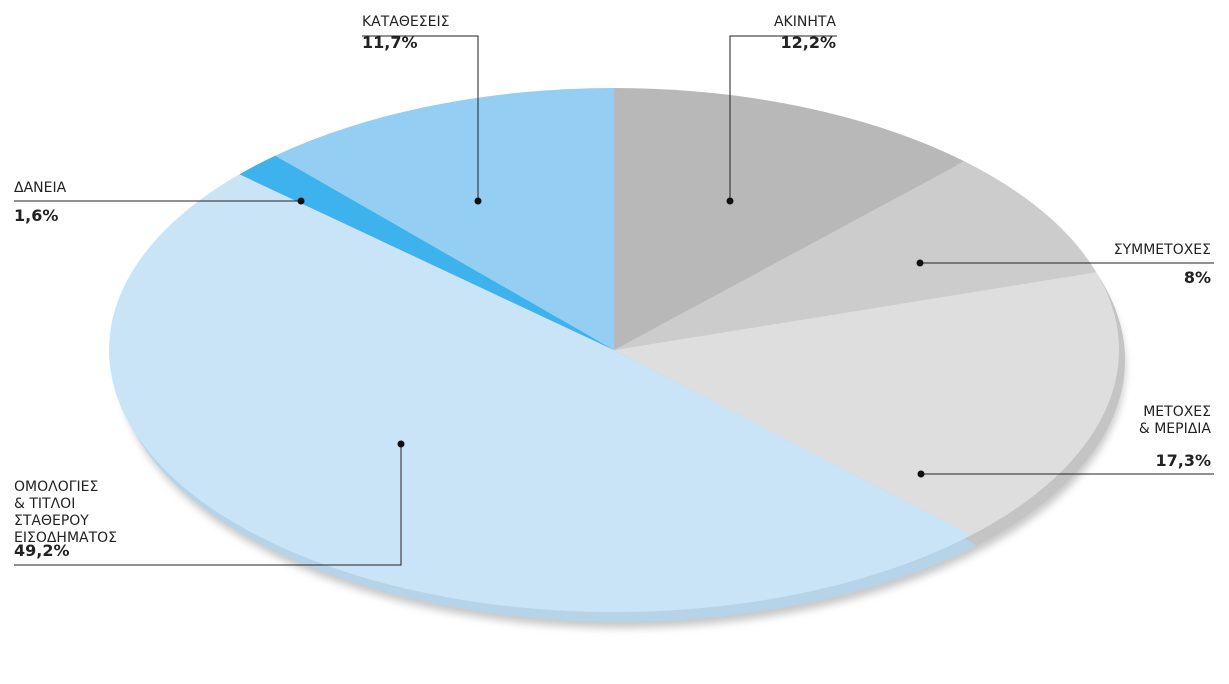 The height and width of the screenshot is (684, 1229). What do you see at coordinates (406, 22) in the screenshot?
I see `slice-label-katatheseis: ΚΑΤΑΘΕΣΕΙΣ` at bounding box center [406, 22].